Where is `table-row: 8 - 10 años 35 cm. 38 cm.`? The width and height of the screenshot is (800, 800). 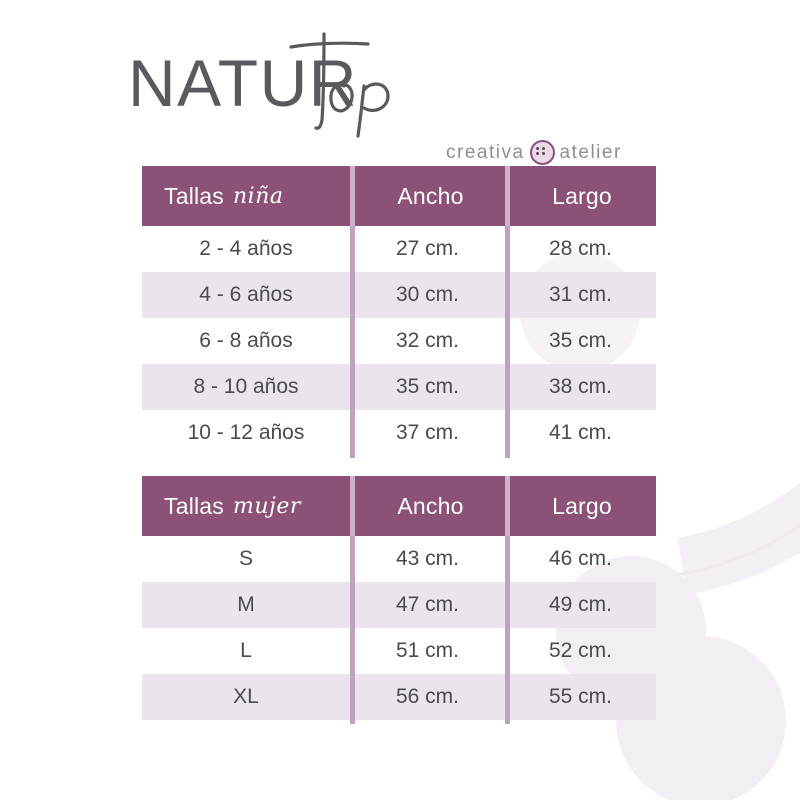 table-row: 8 - 10 años 35 cm. 38 cm. is located at coordinates (399, 387).